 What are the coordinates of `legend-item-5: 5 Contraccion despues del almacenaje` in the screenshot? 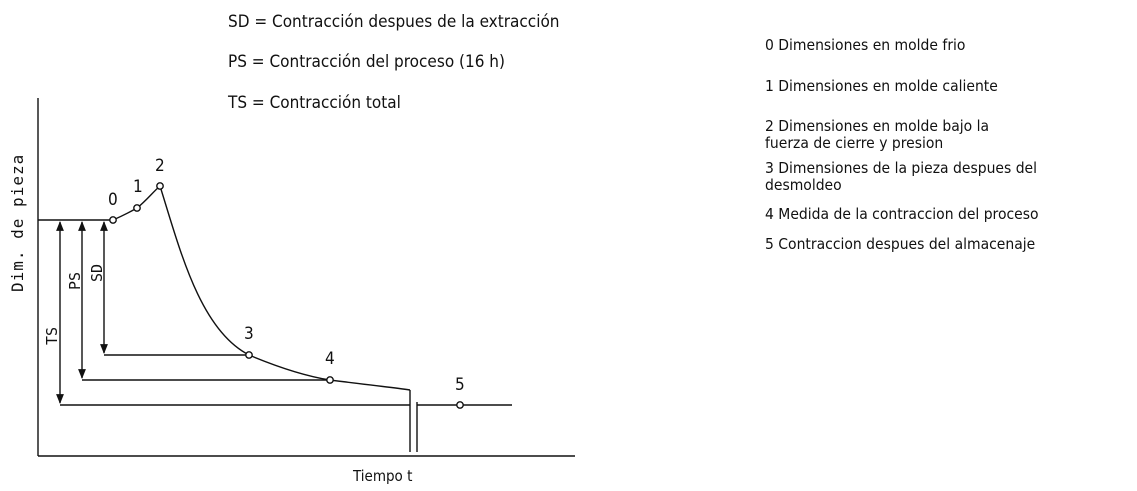 It's located at (900, 244).